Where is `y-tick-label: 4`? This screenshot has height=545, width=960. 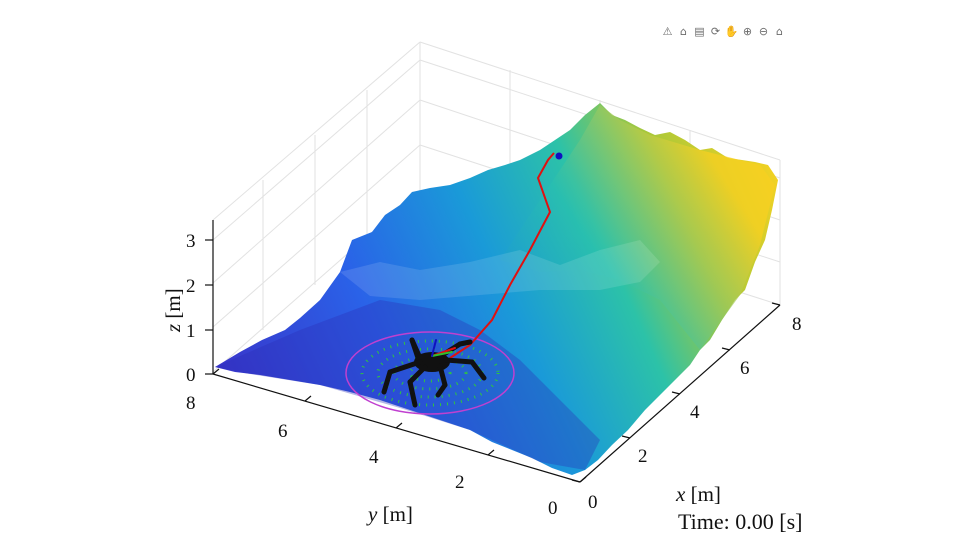 y-tick-label: 4 is located at coordinates (374, 457).